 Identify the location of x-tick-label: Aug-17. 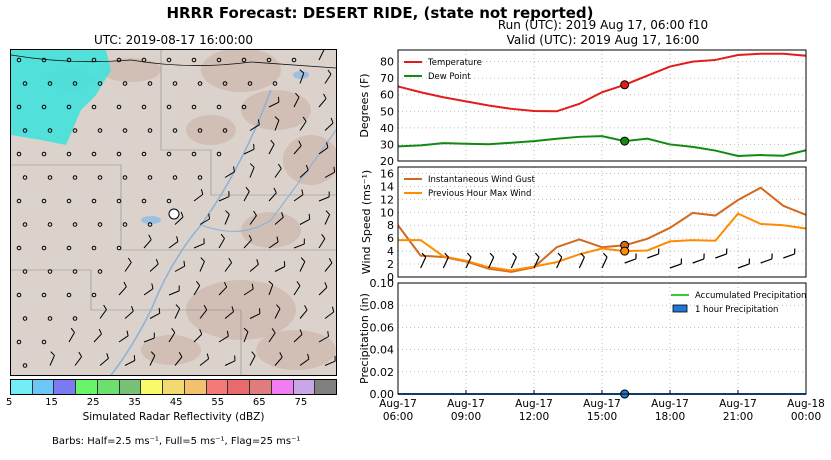
(602, 404).